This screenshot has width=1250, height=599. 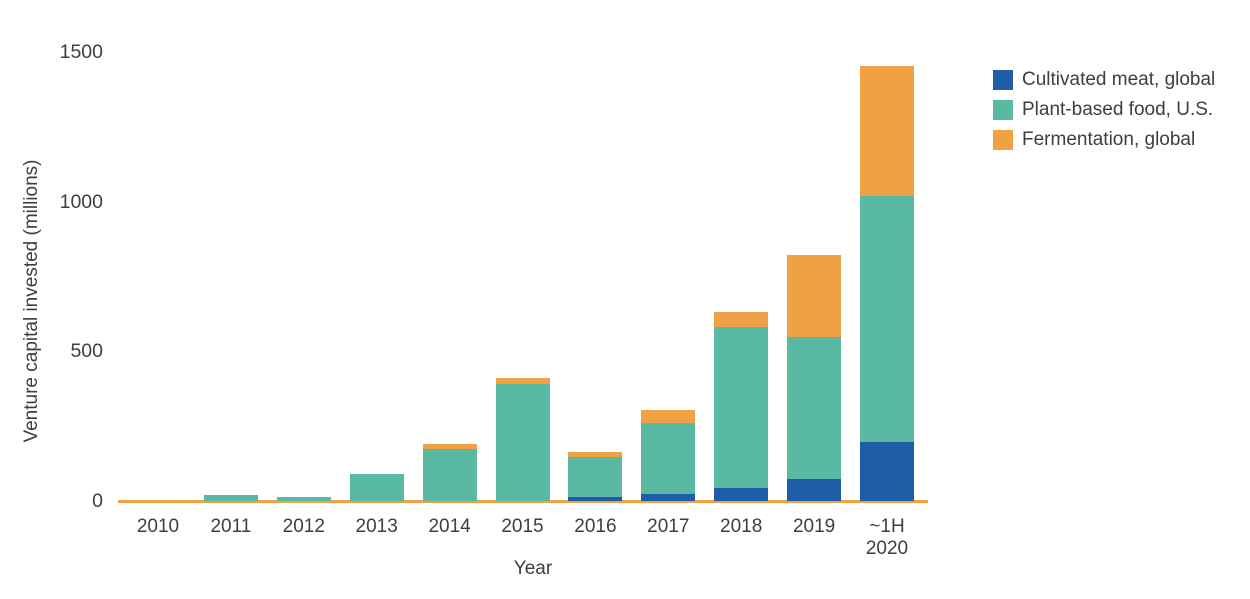 I want to click on bar-segment-1H2020-fermentation, so click(x=887, y=131).